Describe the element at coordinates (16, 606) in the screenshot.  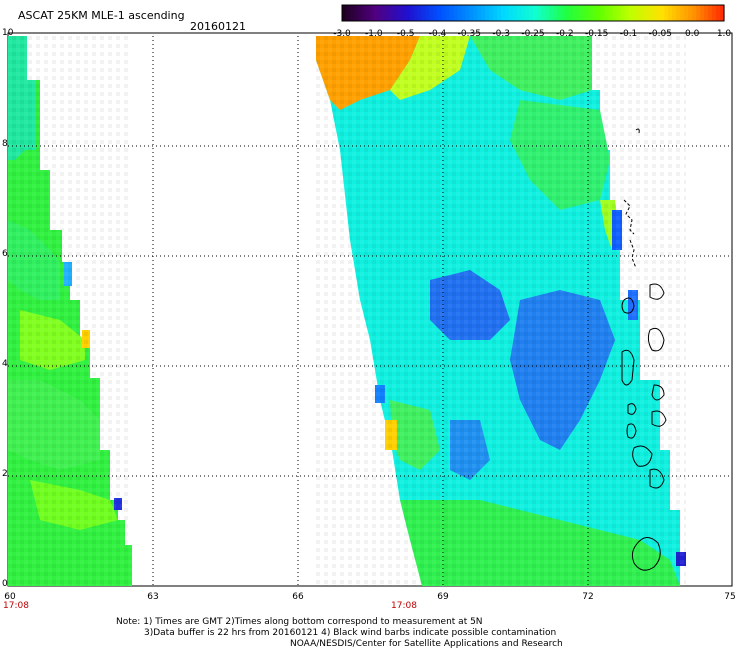
I see `left-swath-time: 17:08` at that location.